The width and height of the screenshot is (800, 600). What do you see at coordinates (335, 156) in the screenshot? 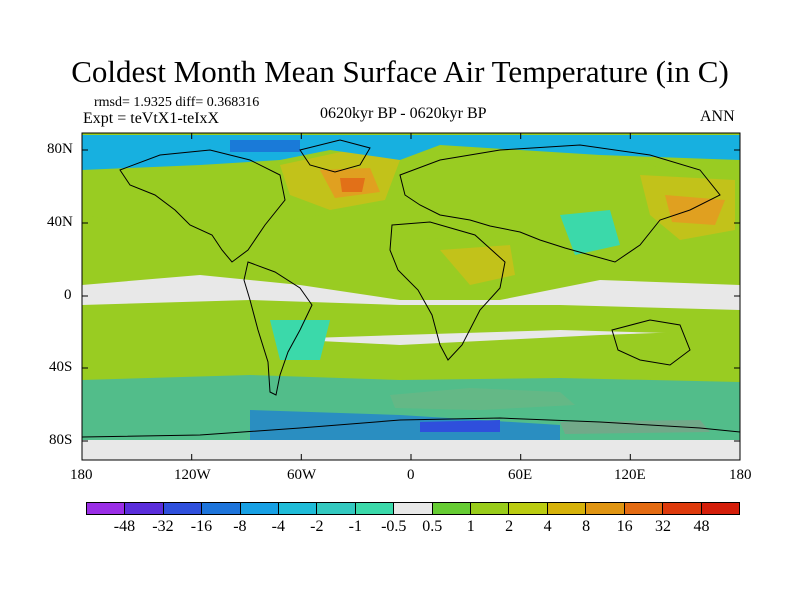
I see `greenland-outline` at bounding box center [335, 156].